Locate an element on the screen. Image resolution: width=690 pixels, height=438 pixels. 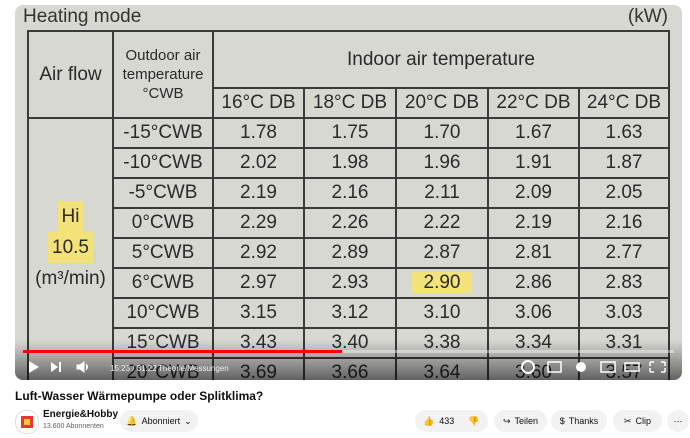
avatar-mark is located at coordinates (27, 422).